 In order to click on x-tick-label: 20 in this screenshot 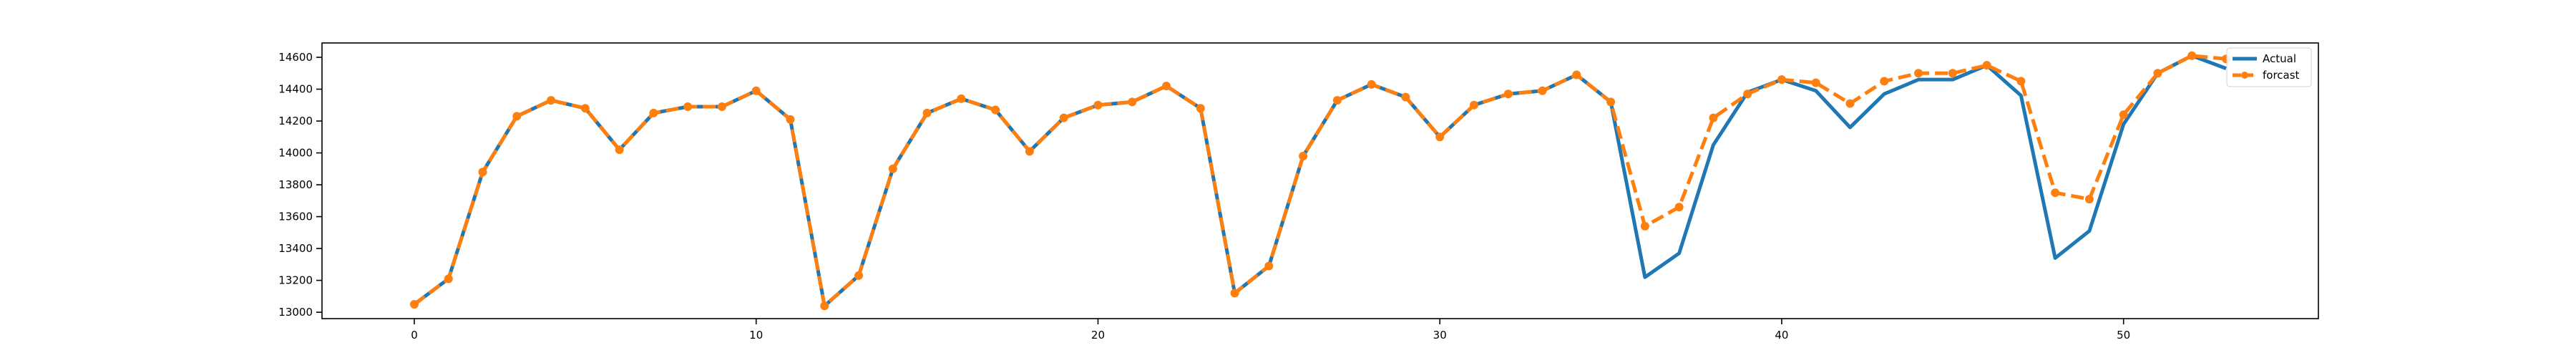, I will do `click(1098, 335)`.